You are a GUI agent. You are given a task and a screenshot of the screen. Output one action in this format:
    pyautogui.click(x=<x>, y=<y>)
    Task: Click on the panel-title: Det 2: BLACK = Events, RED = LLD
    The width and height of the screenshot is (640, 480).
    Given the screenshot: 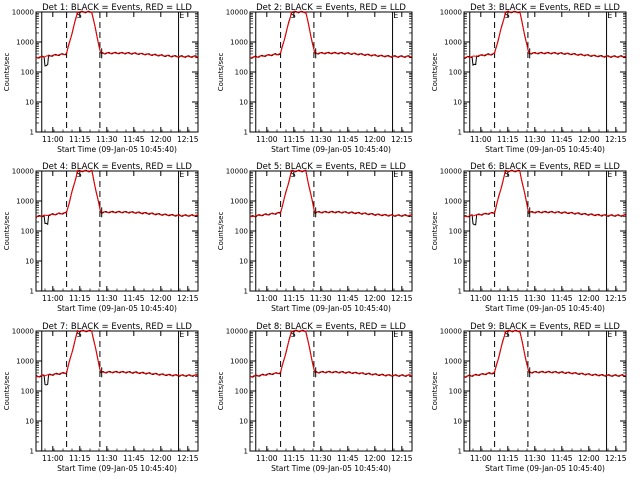 What is the action you would take?
    pyautogui.click(x=331, y=8)
    